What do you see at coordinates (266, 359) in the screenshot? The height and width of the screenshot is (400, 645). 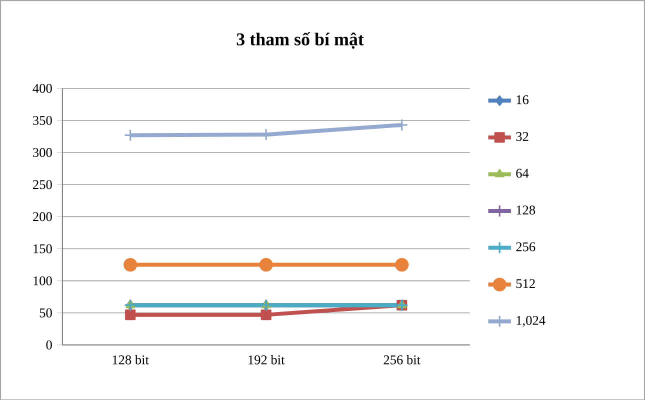 I see `x-tick-label: 192 bit` at bounding box center [266, 359].